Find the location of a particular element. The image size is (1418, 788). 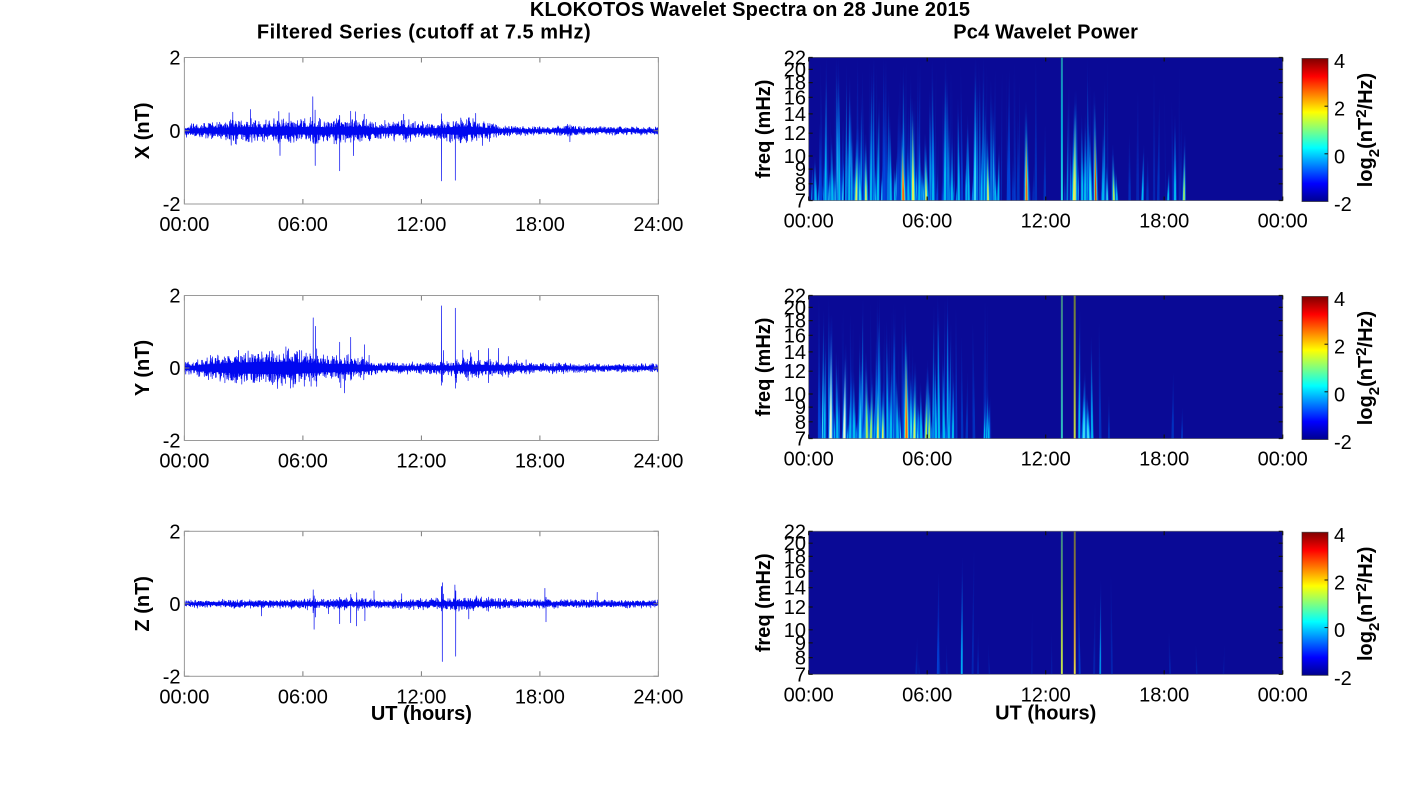

svg-text: Y (nT) is located at coordinates (143, 368).